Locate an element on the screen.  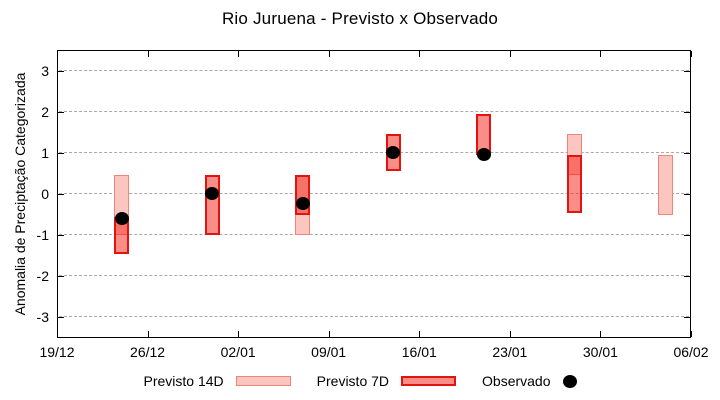
y-tick-label: -1 is located at coordinates (42, 235).